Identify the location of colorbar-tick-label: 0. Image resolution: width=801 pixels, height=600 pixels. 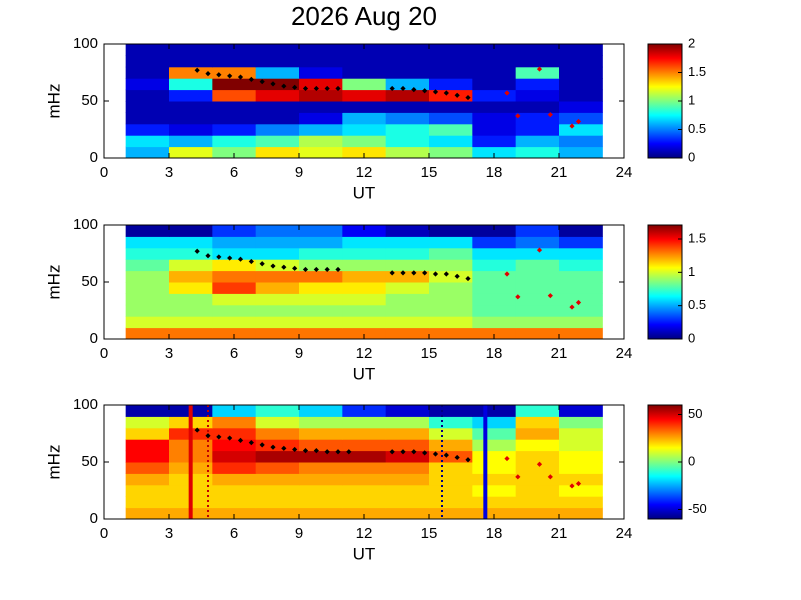
(691, 460).